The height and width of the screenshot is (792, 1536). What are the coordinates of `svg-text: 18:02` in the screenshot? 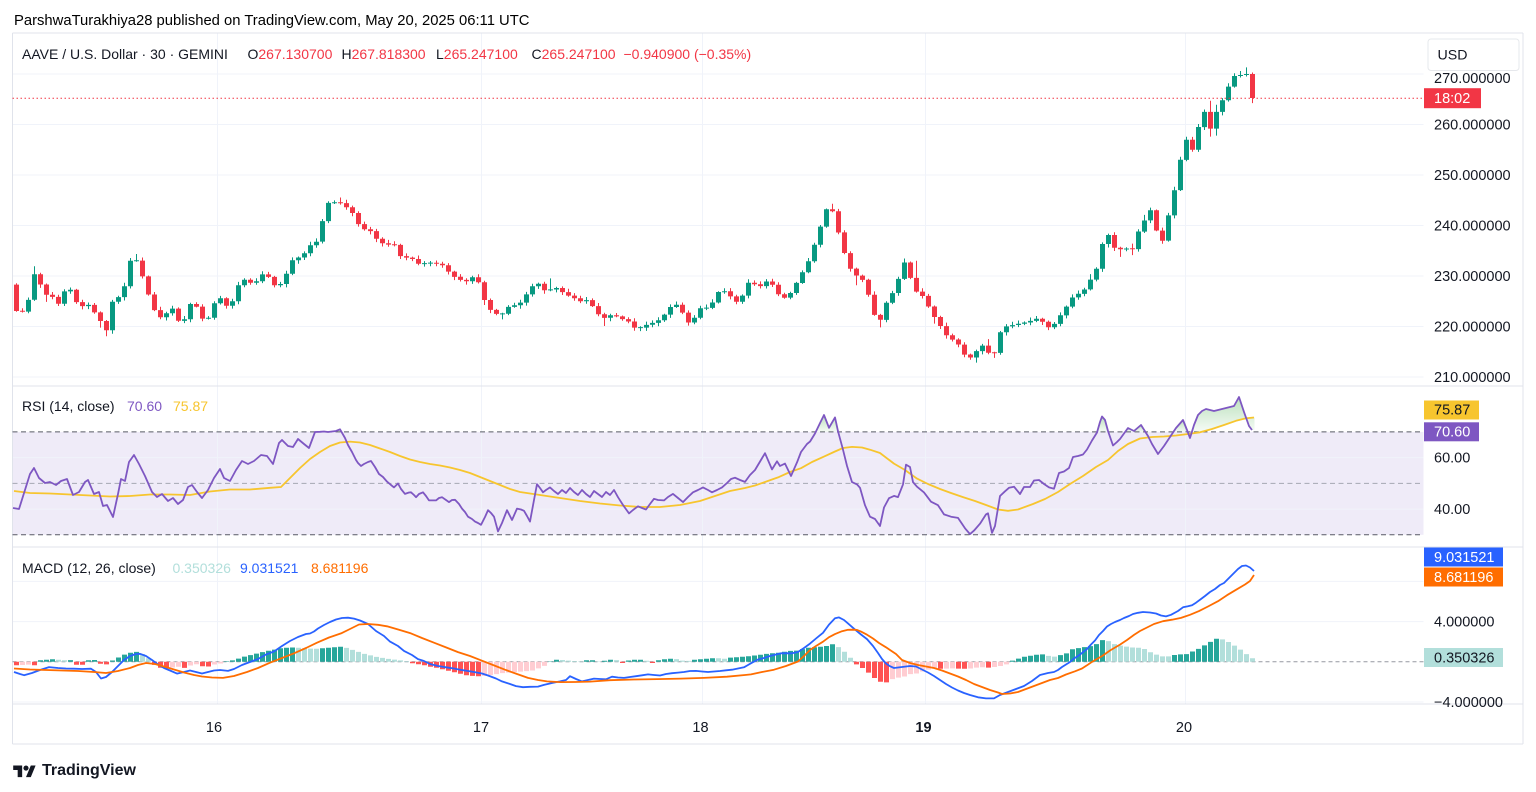 It's located at (1452, 99).